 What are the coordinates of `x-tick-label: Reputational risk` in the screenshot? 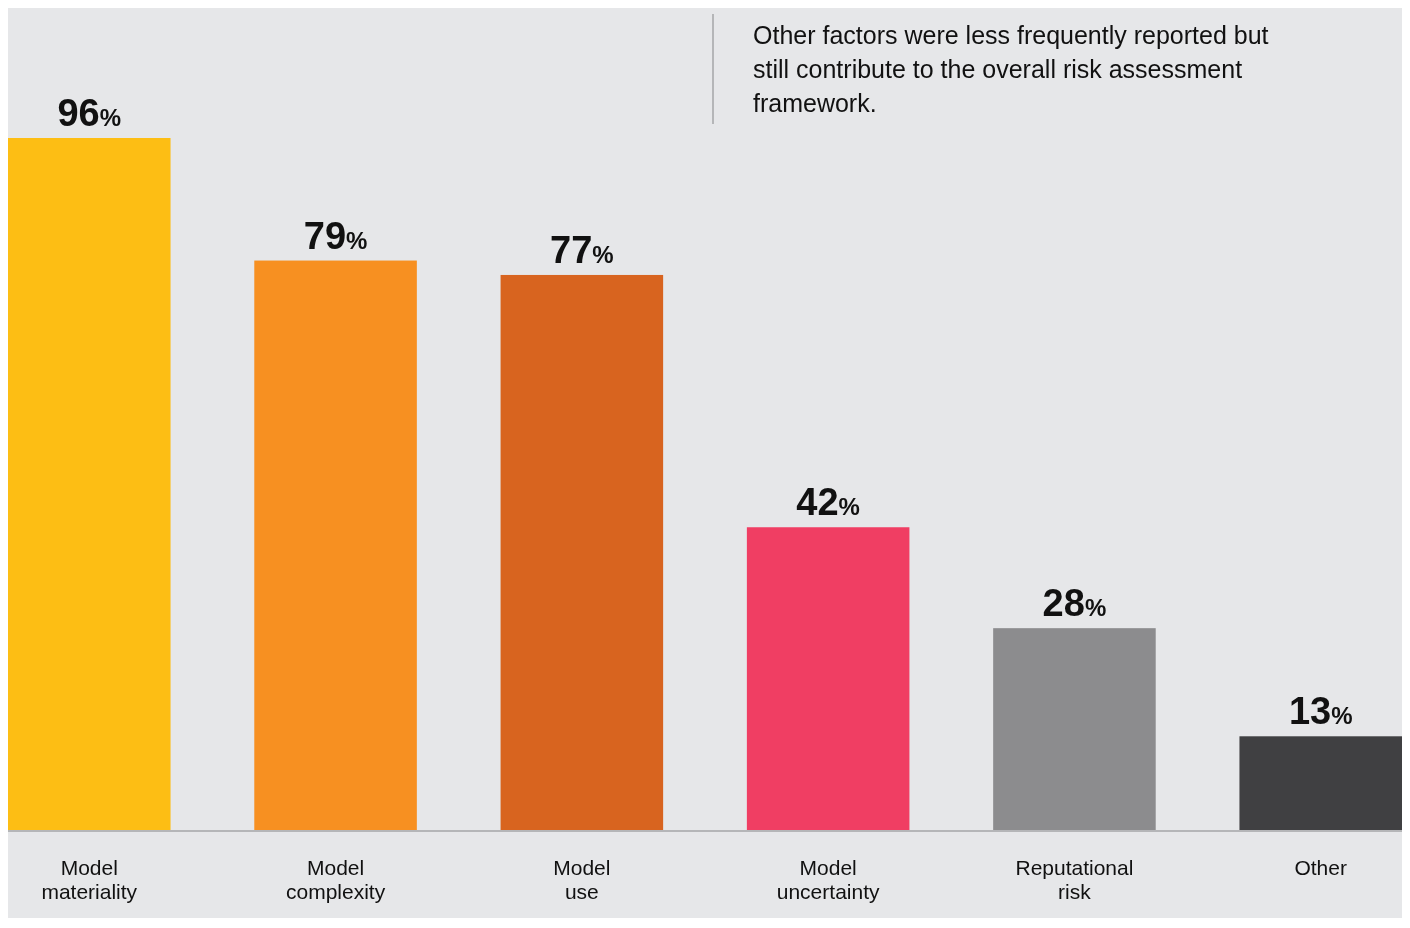 It's located at (1074, 879).